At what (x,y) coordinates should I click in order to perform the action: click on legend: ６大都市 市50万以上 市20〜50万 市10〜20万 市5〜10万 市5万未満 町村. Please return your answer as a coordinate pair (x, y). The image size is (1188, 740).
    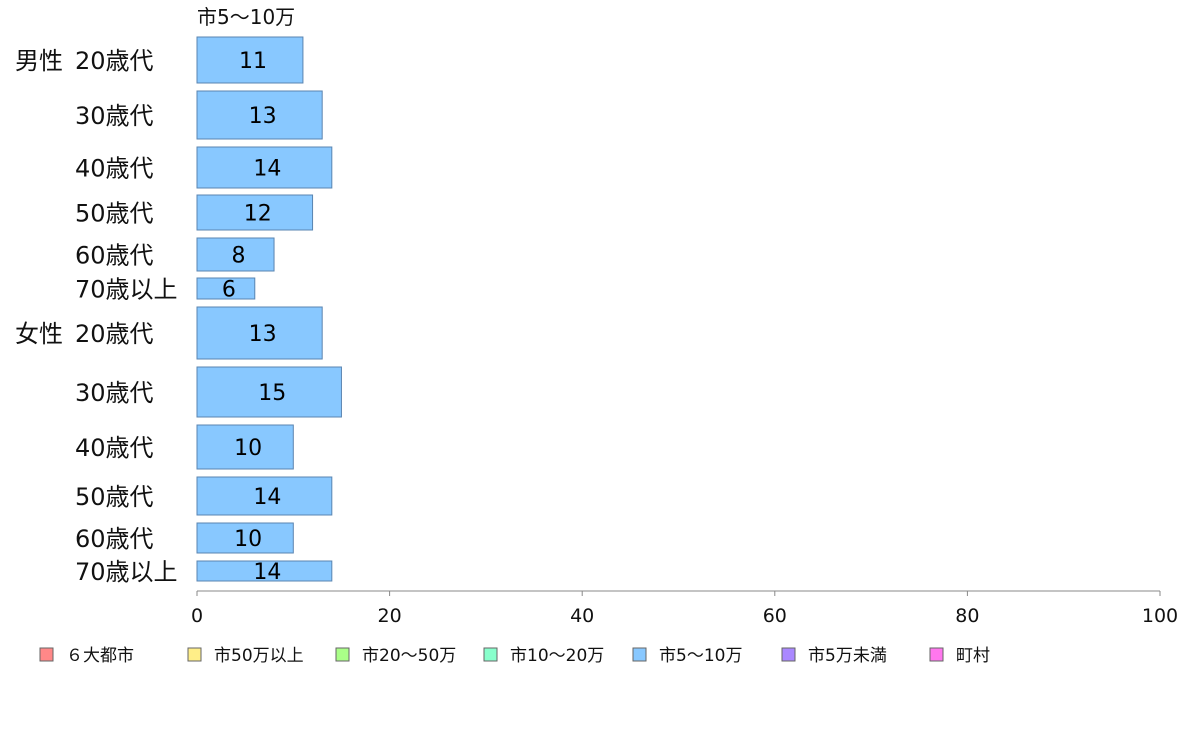
    Looking at the image, I should click on (514, 656).